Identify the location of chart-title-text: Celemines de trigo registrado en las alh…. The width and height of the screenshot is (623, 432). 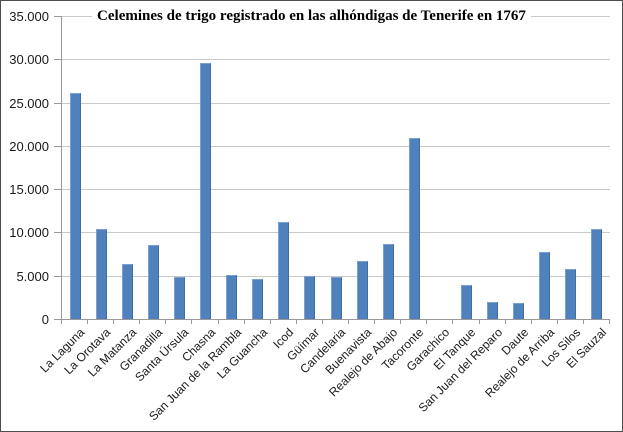
(311, 16).